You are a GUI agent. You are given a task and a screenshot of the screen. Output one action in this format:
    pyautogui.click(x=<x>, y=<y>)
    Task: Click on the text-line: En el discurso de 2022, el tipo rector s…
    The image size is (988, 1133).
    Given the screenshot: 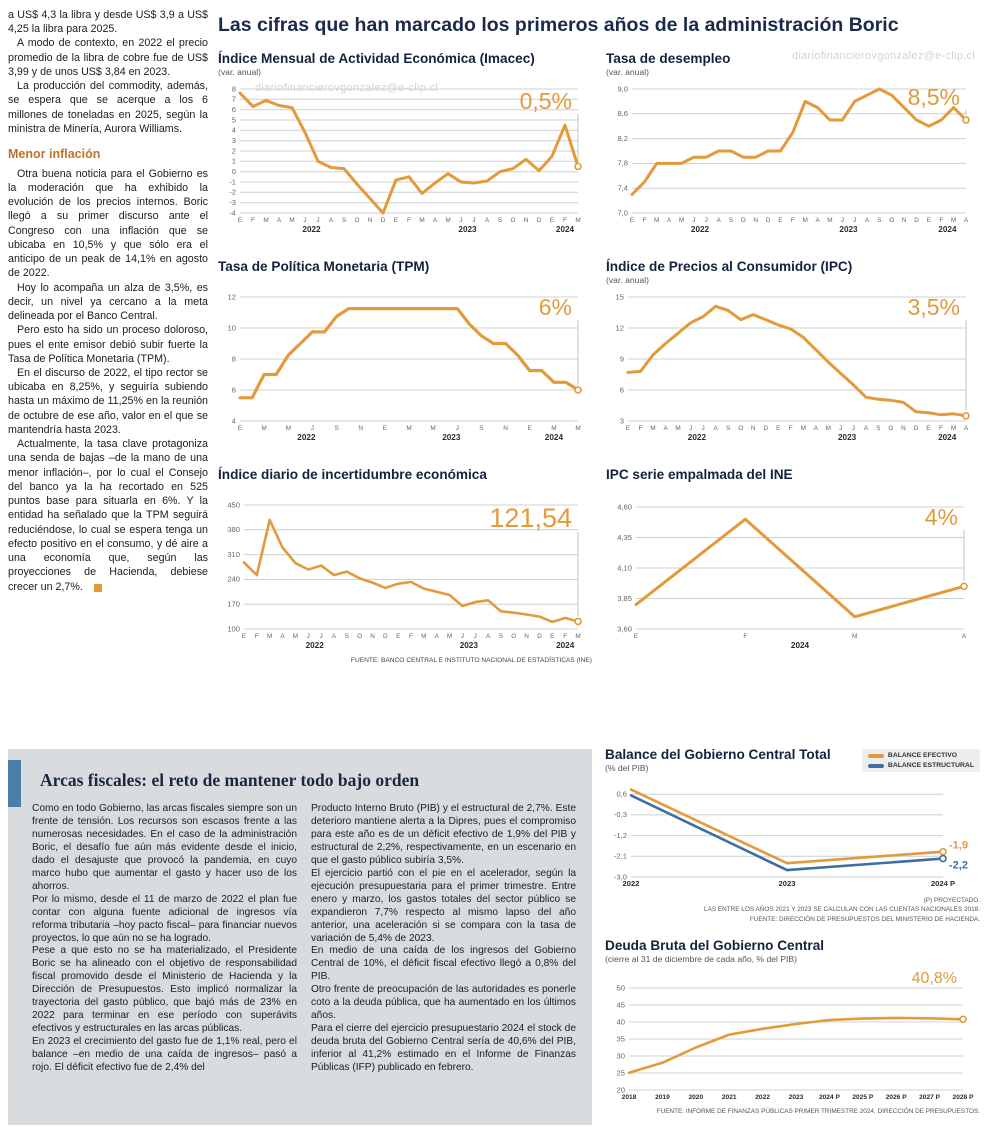 What is the action you would take?
    pyautogui.click(x=108, y=401)
    